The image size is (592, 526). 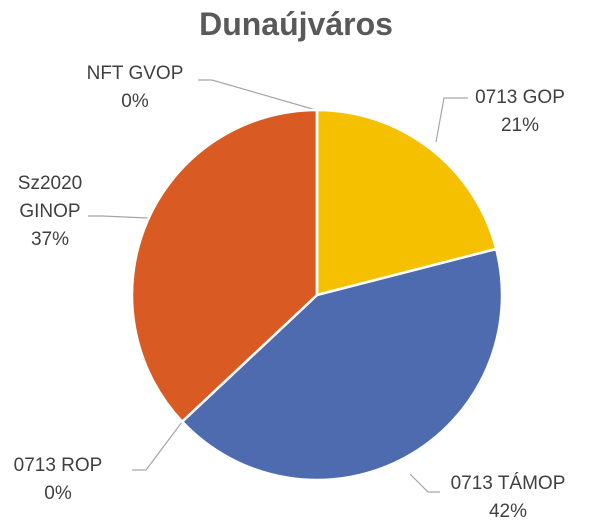 I want to click on category-label: 0713 TÁMOP, so click(x=508, y=483).